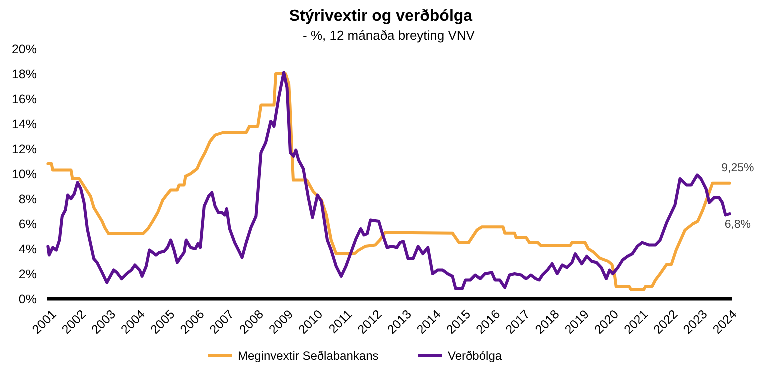 The height and width of the screenshot is (378, 762). I want to click on y-tick-label: 12%, so click(24, 149).